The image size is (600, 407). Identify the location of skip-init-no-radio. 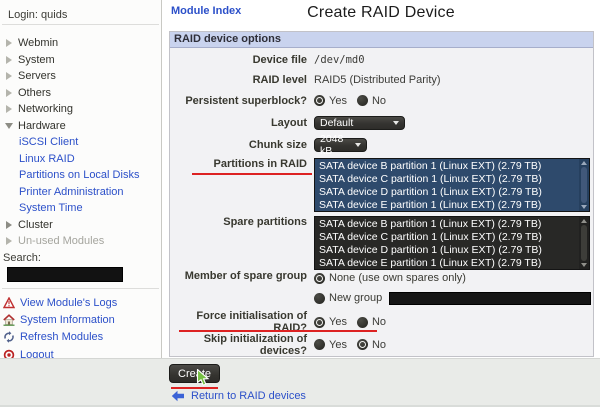
(362, 344).